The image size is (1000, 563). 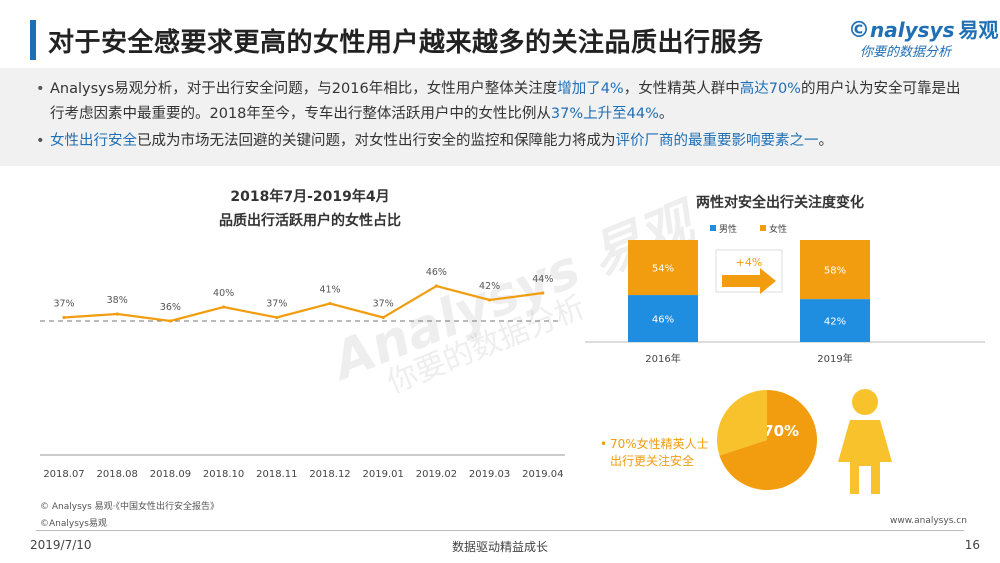 I want to click on bar-chart-title: 两性对安全出行关注度变化, so click(x=780, y=203).